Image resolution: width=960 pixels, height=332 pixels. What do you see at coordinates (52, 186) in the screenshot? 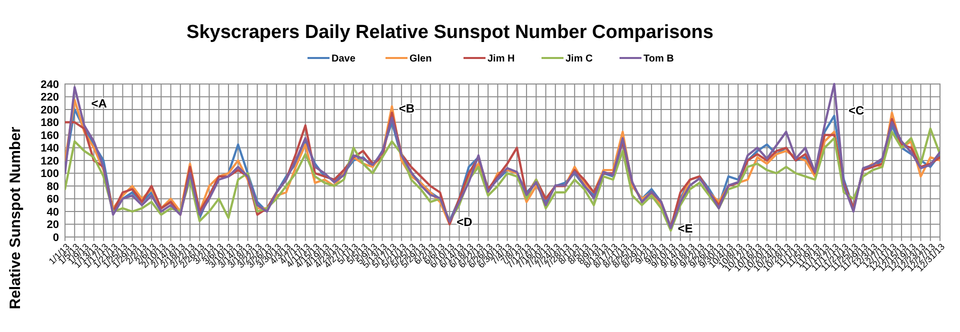
I see `y-tick-label: 80` at bounding box center [52, 186].